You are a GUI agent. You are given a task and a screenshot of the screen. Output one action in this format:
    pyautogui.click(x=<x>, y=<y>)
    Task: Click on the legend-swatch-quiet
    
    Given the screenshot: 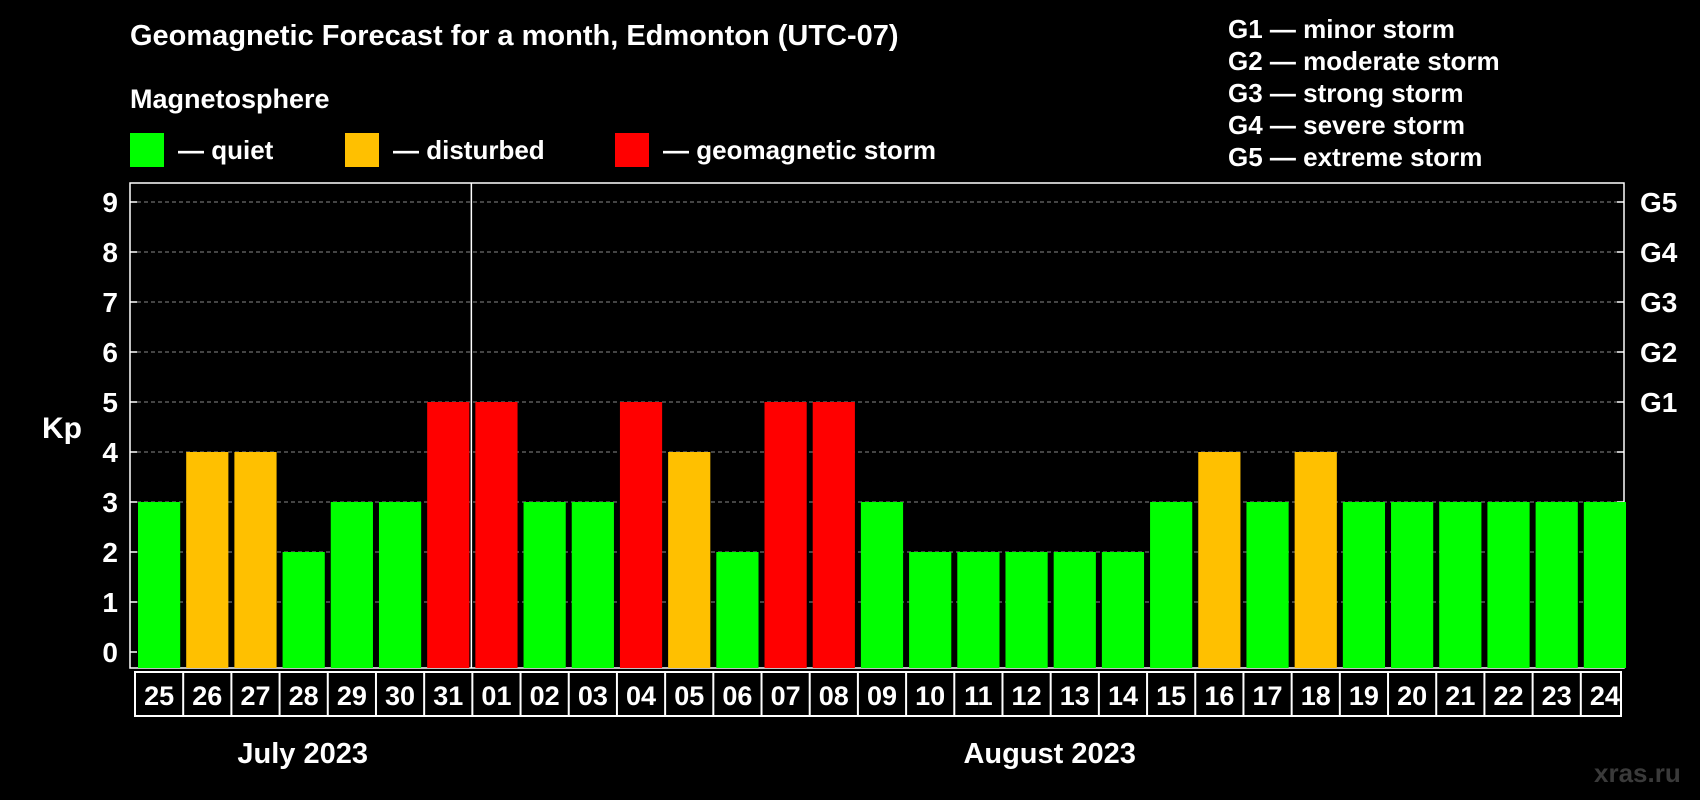 What is the action you would take?
    pyautogui.click(x=147, y=150)
    